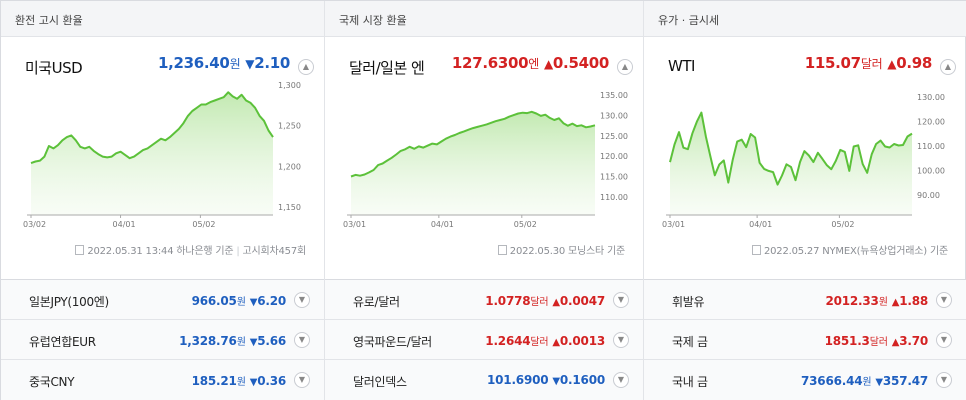 The image size is (966, 400). Describe the element at coordinates (54, 68) in the screenshot. I see `hero-currency-name: 미국USD` at that location.